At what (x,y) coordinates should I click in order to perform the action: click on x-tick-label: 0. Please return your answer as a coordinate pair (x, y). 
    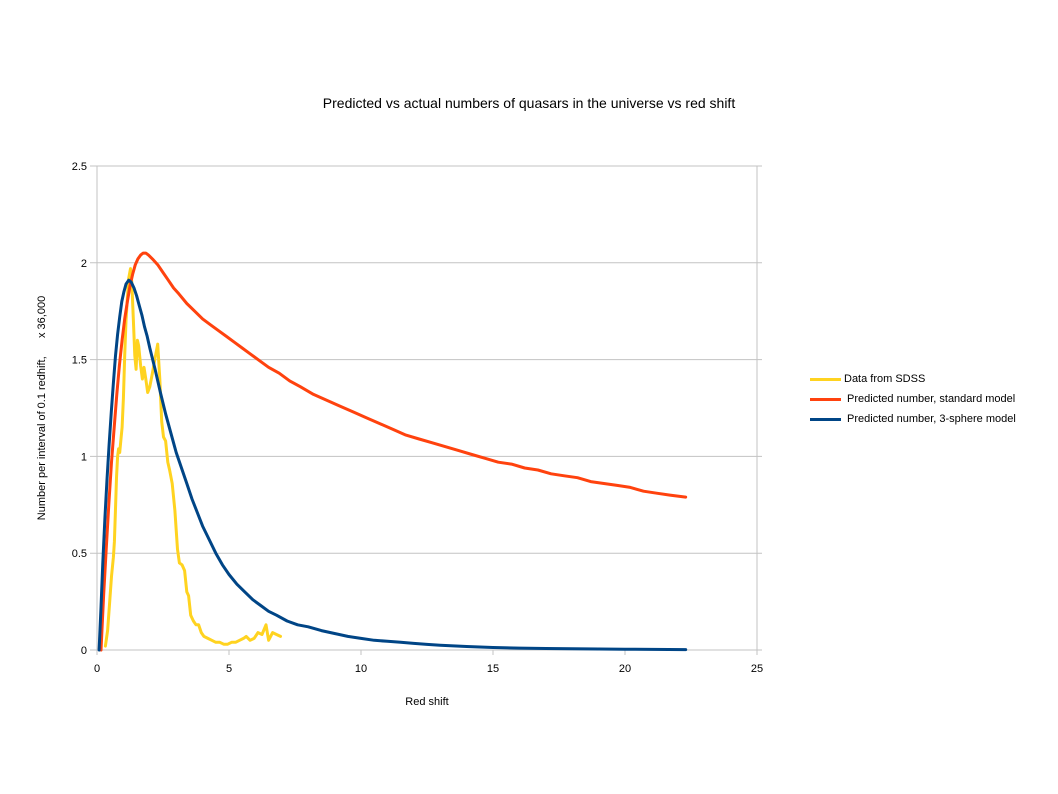
    Looking at the image, I should click on (97, 669).